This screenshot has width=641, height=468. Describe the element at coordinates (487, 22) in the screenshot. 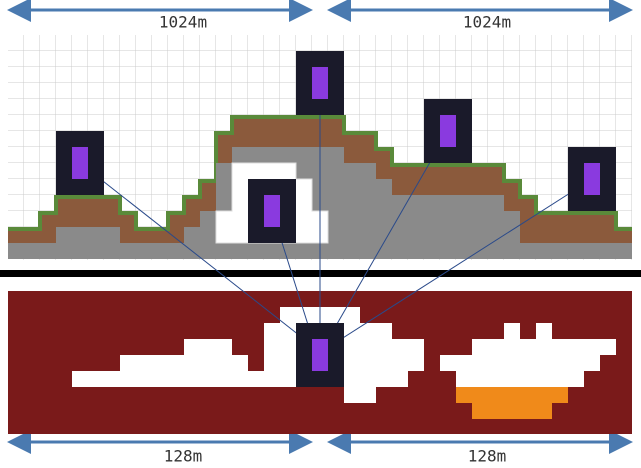

I see `top-right-label: 1024m` at that location.